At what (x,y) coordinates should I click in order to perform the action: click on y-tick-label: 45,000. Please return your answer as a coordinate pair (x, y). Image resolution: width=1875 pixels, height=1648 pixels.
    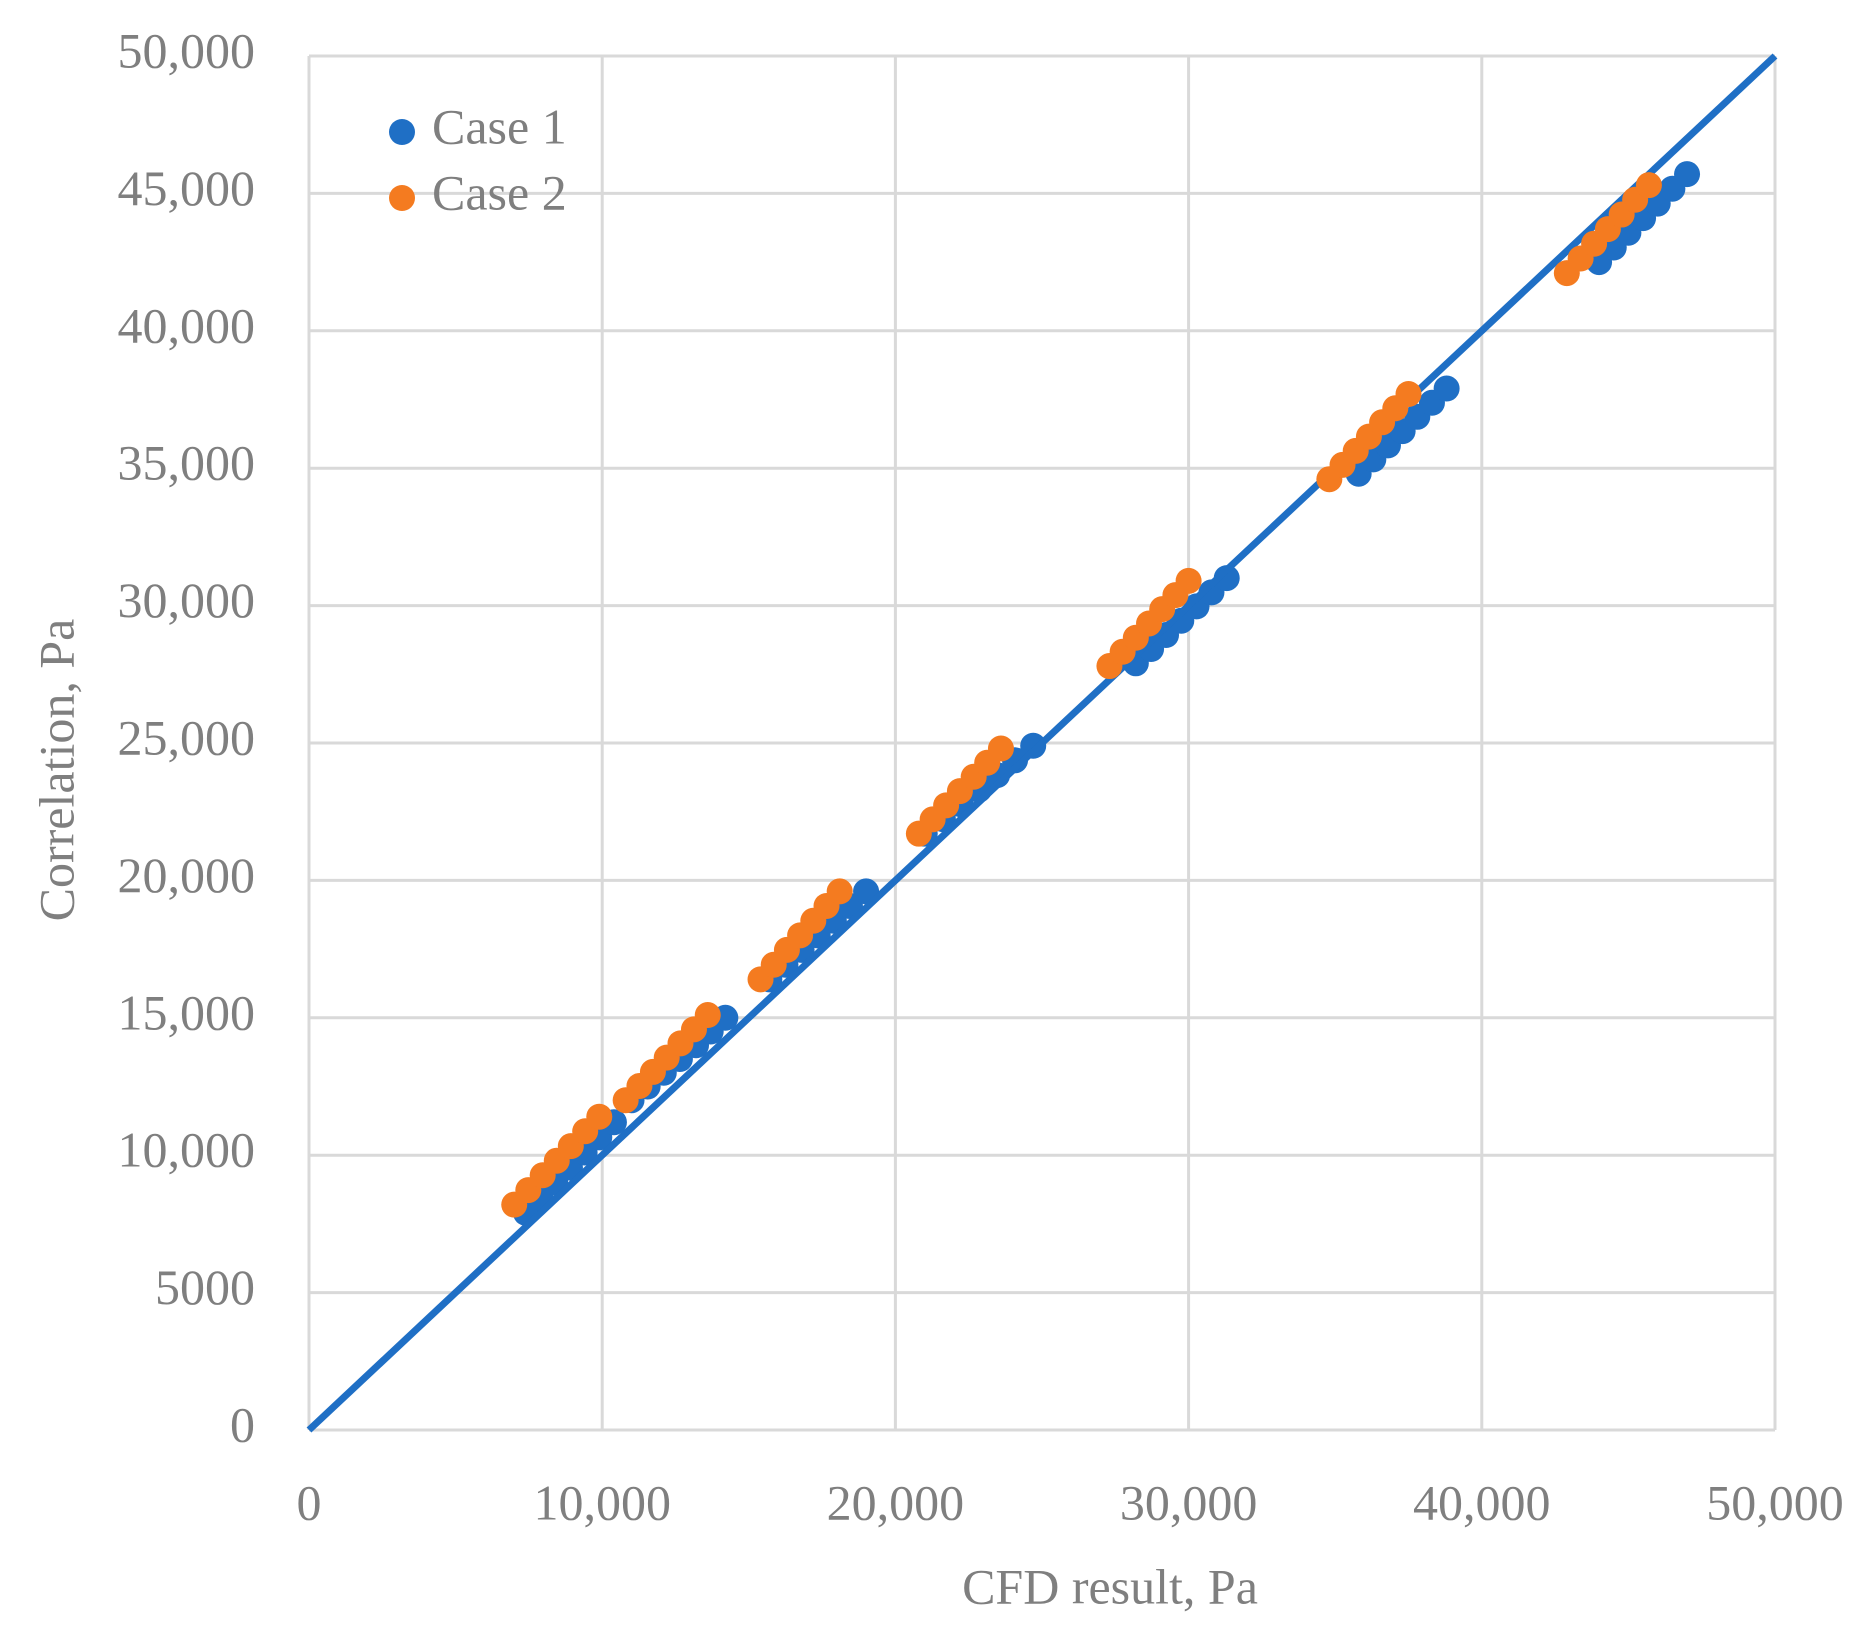
    Looking at the image, I should click on (187, 188).